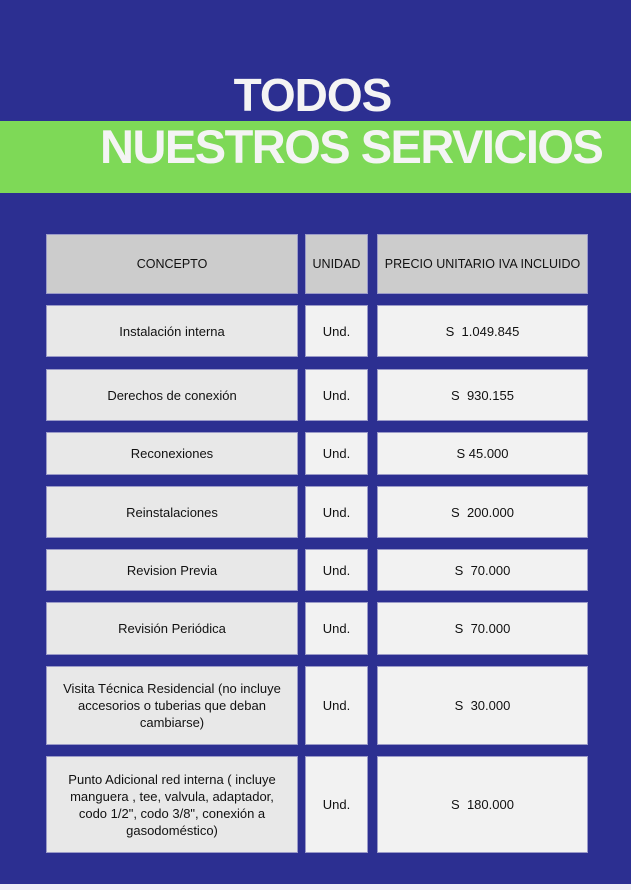  What do you see at coordinates (172, 570) in the screenshot?
I see `cell-concepto: Revision Previa` at bounding box center [172, 570].